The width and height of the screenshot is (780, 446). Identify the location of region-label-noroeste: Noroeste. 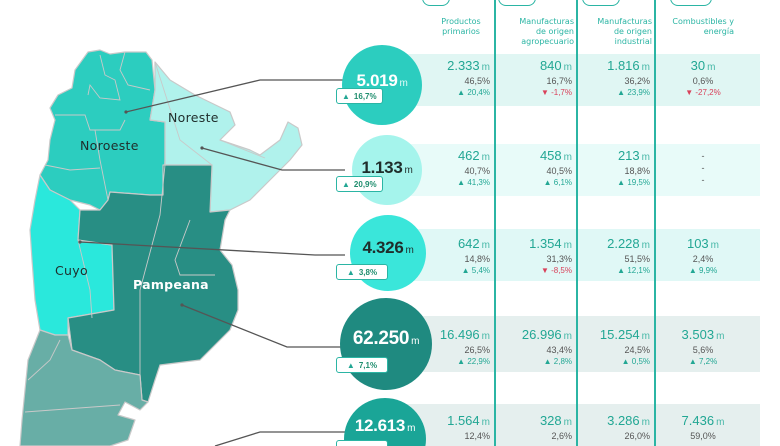
(109, 145).